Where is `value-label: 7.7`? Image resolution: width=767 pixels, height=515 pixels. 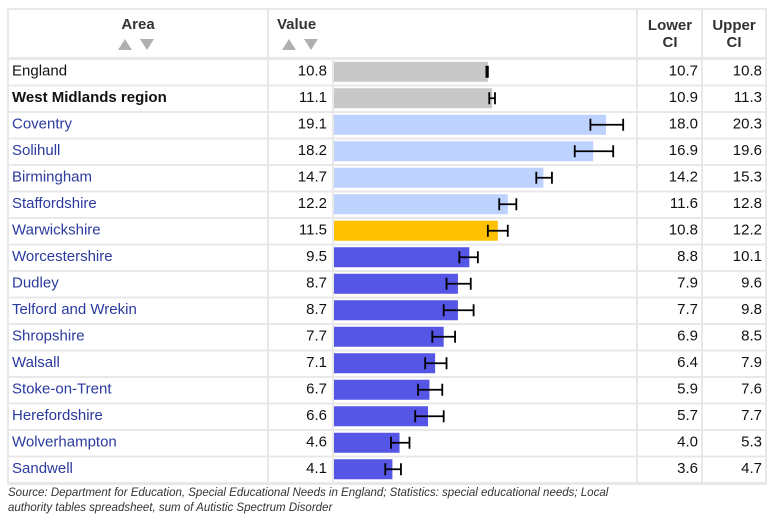 value-label: 7.7 is located at coordinates (316, 336).